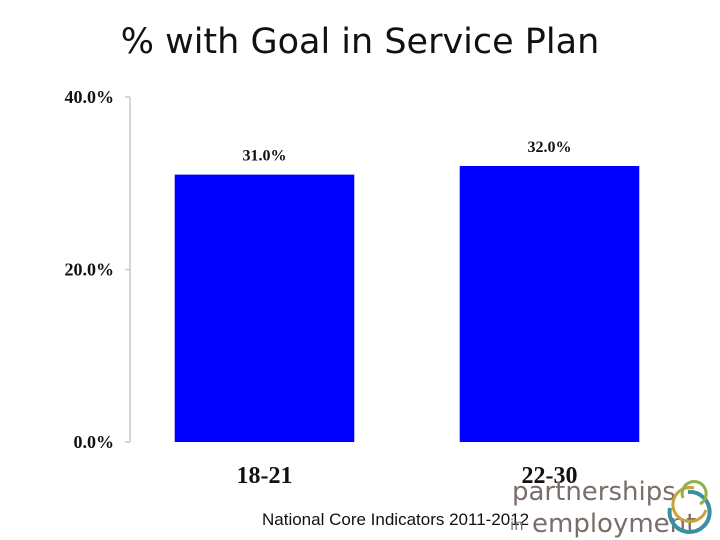 Image resolution: width=720 pixels, height=540 pixels. Describe the element at coordinates (90, 97) in the screenshot. I see `y-tick-label: 40.0%` at that location.